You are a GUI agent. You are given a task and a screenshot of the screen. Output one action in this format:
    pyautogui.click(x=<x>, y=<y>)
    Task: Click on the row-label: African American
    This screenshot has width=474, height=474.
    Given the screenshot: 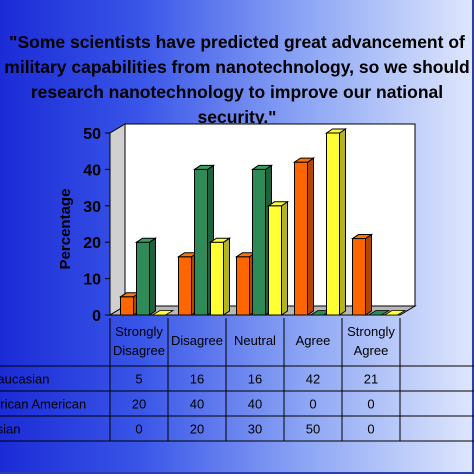 What is the action you would take?
    pyautogui.click(x=43, y=404)
    